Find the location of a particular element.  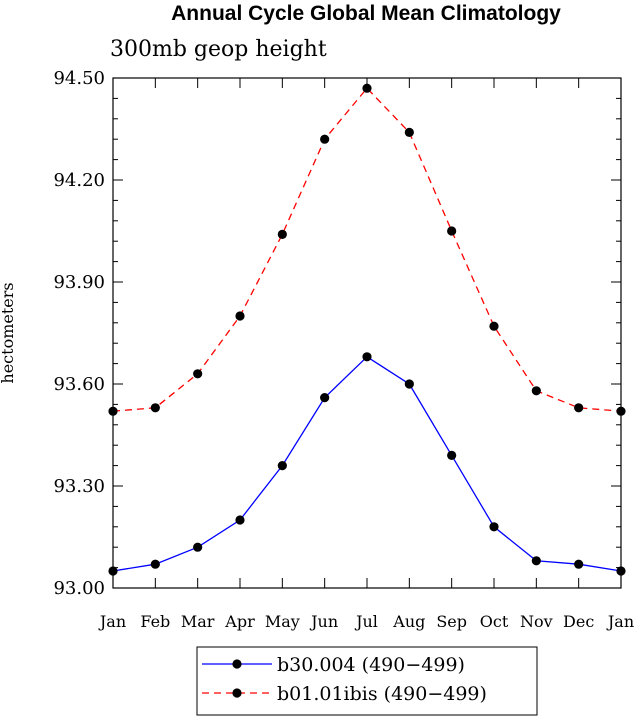

x-tick-label: Apr is located at coordinates (239, 621).